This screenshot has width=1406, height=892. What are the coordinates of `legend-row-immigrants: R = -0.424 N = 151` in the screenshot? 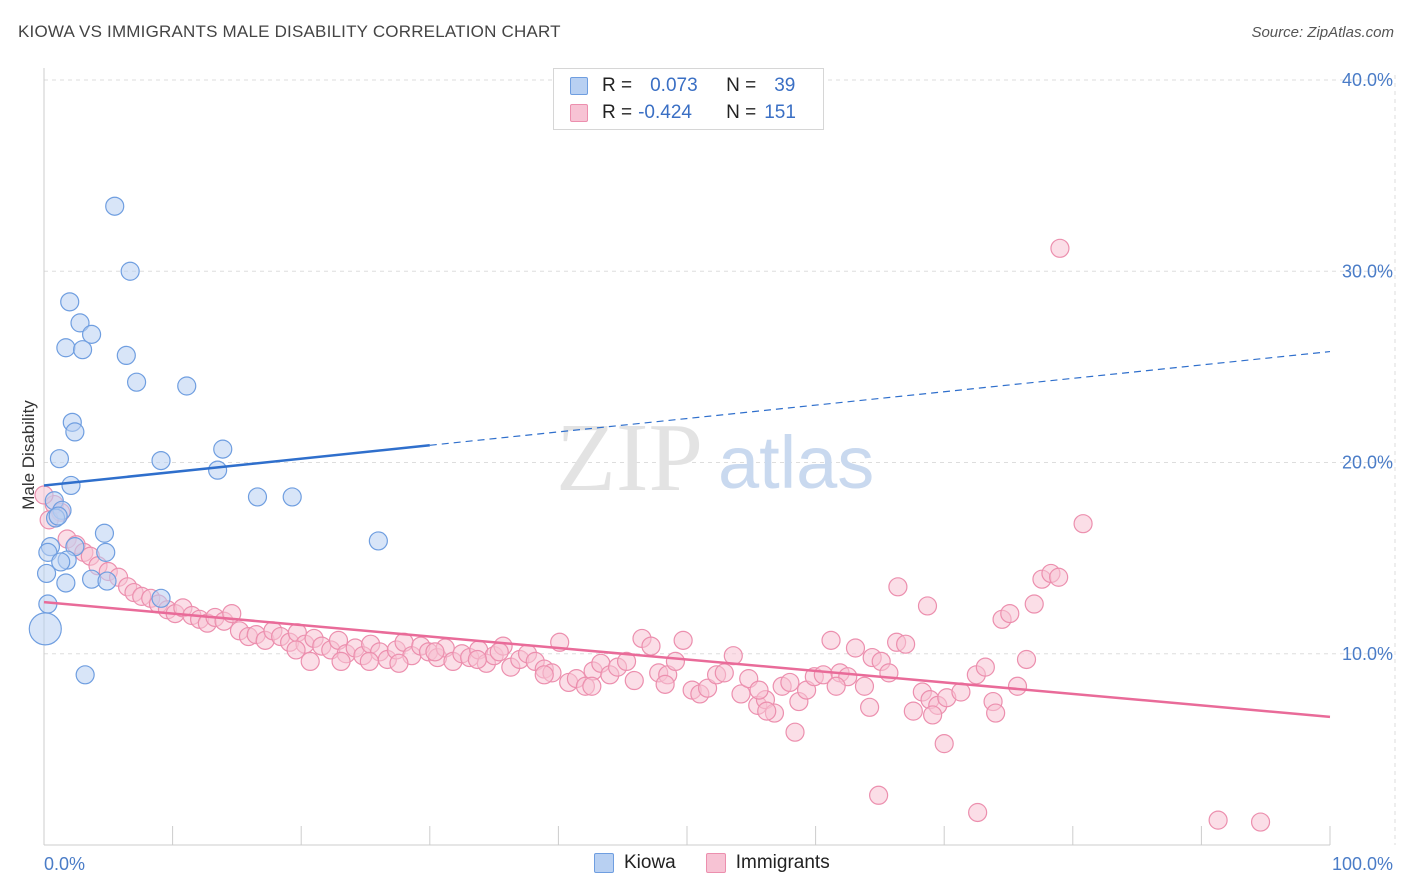 It's located at (683, 113).